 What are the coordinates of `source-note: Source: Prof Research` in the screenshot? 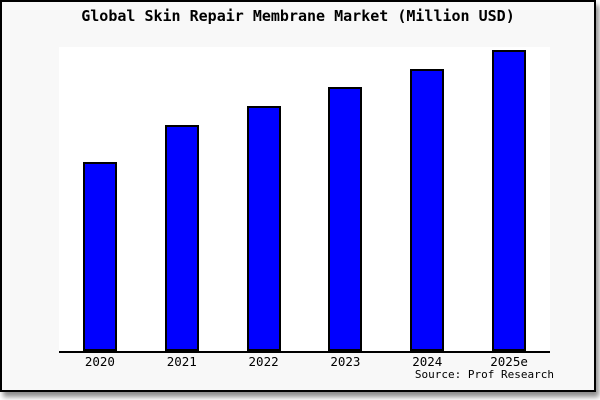 It's located at (484, 374).